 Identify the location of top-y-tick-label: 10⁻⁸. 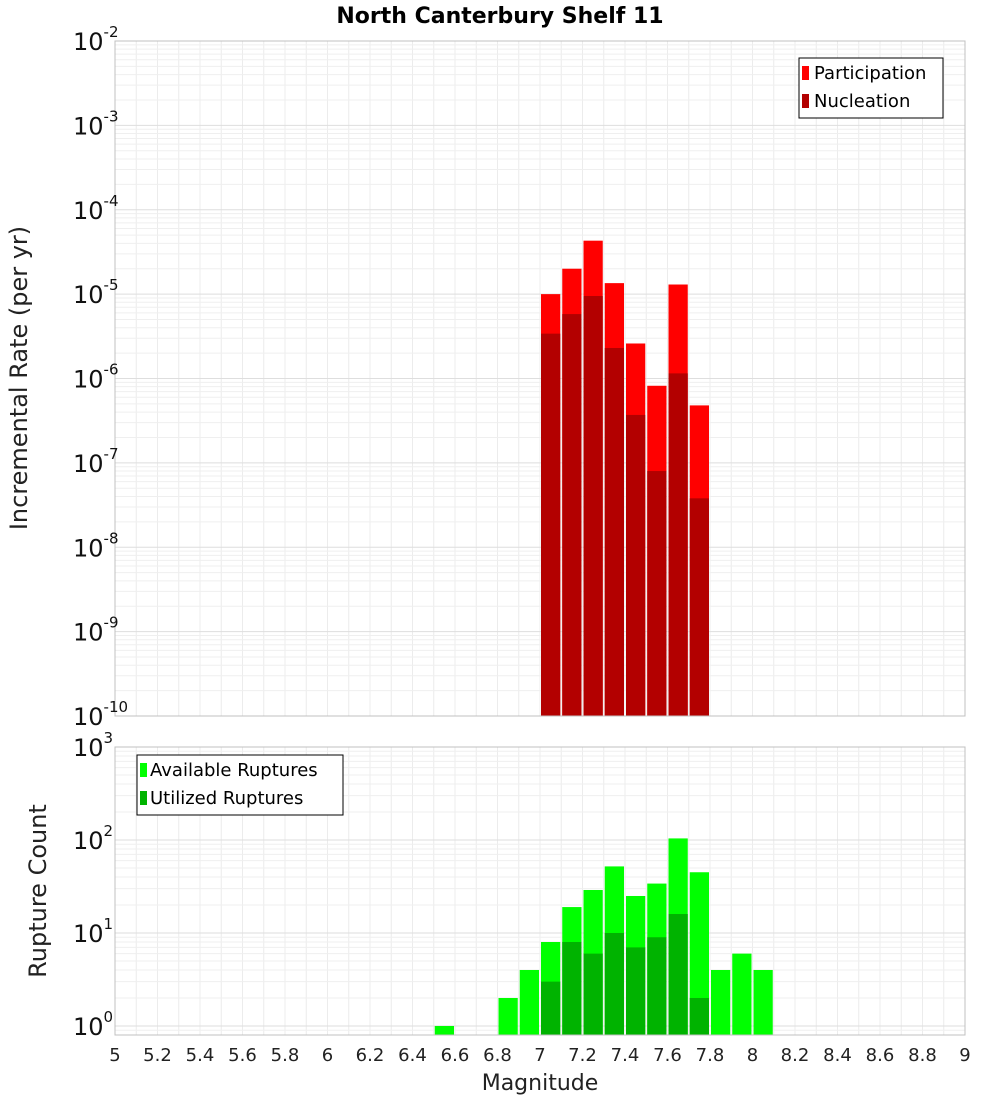
(96, 545).